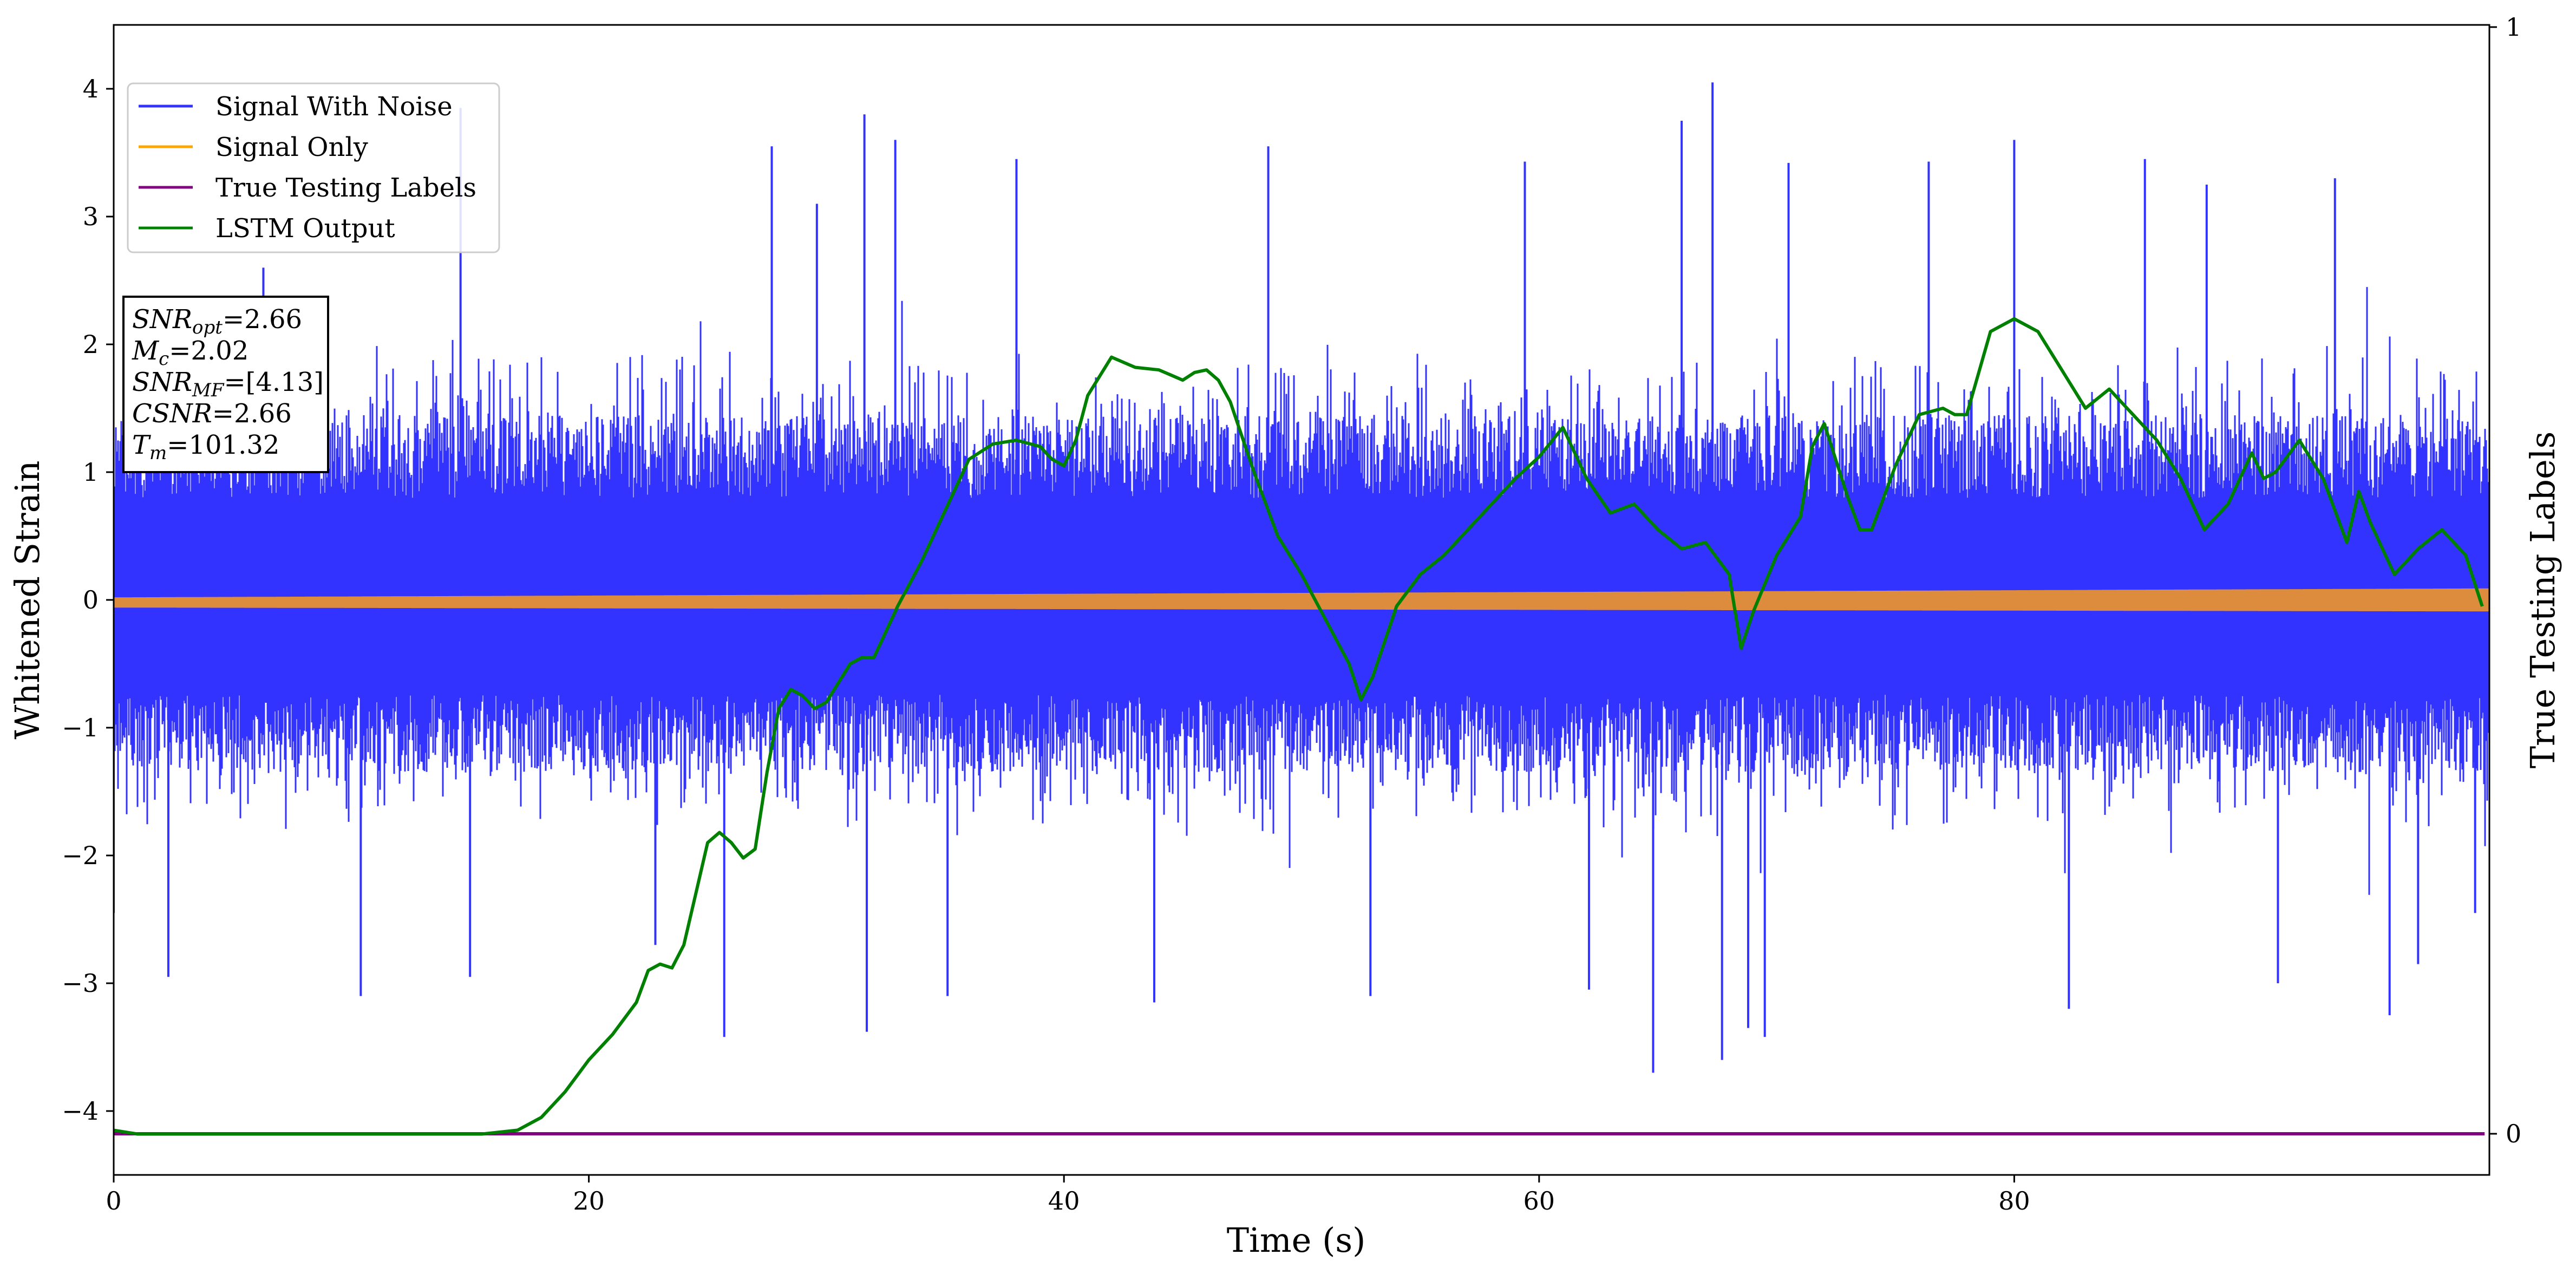 The image size is (2576, 1274). Describe the element at coordinates (2505, 580) in the screenshot. I see `y-axis-right: 01` at that location.